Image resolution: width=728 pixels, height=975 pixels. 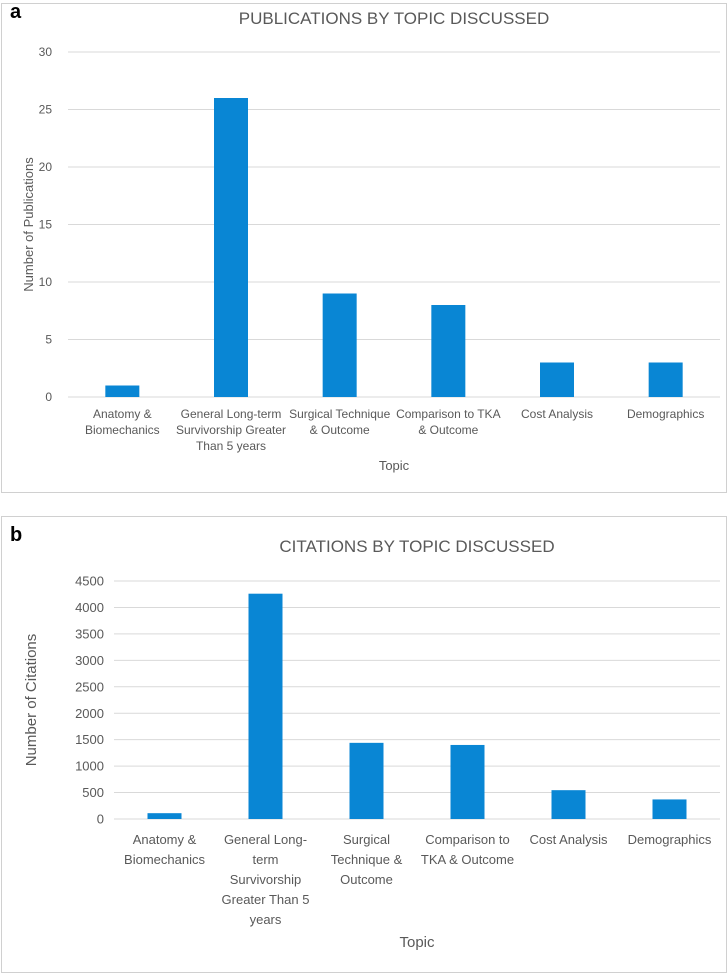 I want to click on chart-a-y-tick-label: 15, so click(x=46, y=225).